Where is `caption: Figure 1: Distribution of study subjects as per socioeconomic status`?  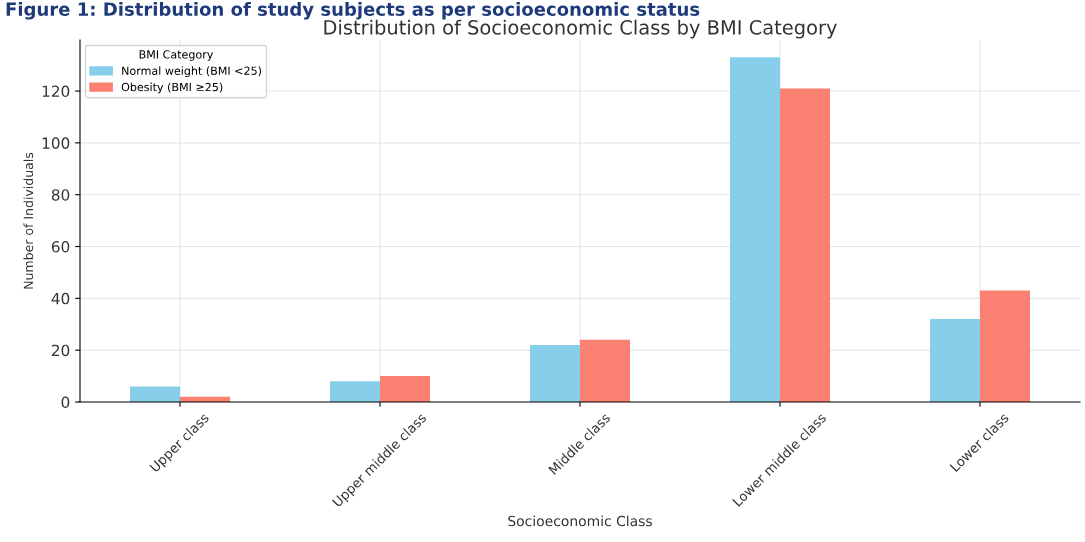
caption: Figure 1: Distribution of study subjects as per socioeconomic status is located at coordinates (353, 11).